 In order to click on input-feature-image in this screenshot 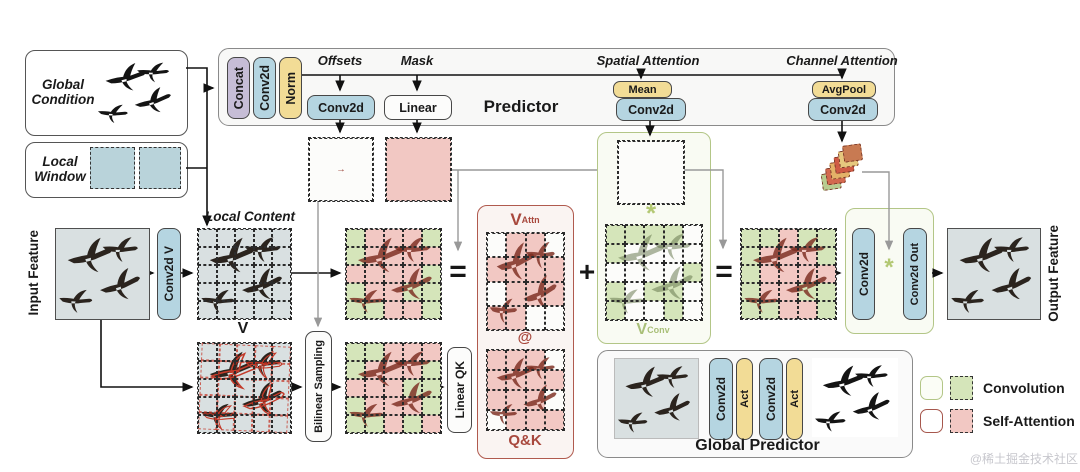, I will do `click(102, 274)`.